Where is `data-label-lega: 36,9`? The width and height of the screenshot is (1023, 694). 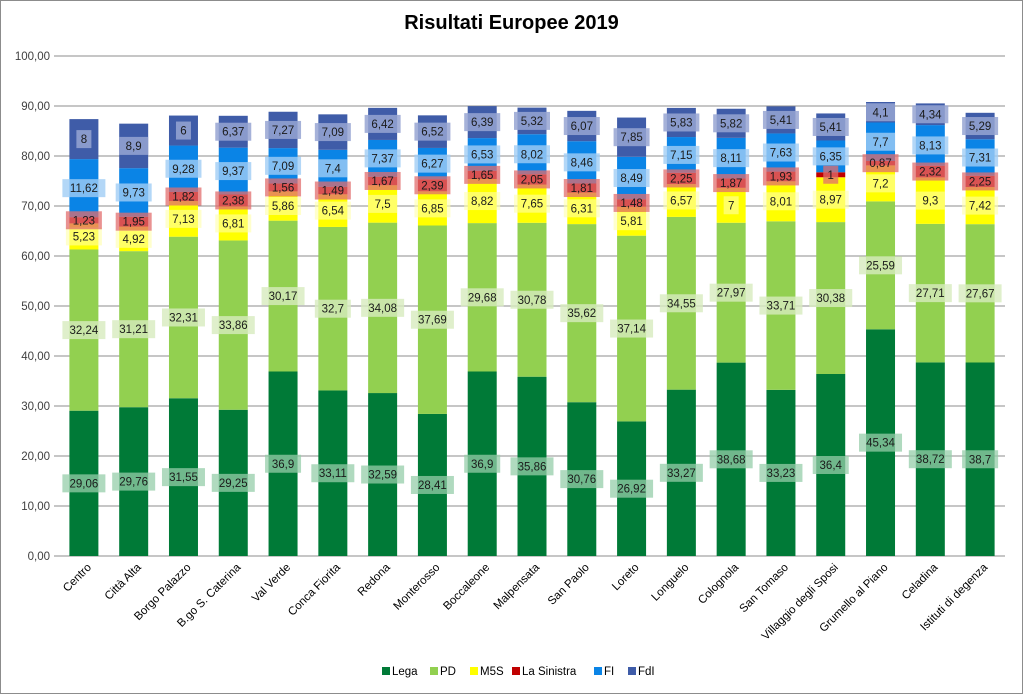 data-label-lega: 36,9 is located at coordinates (482, 465).